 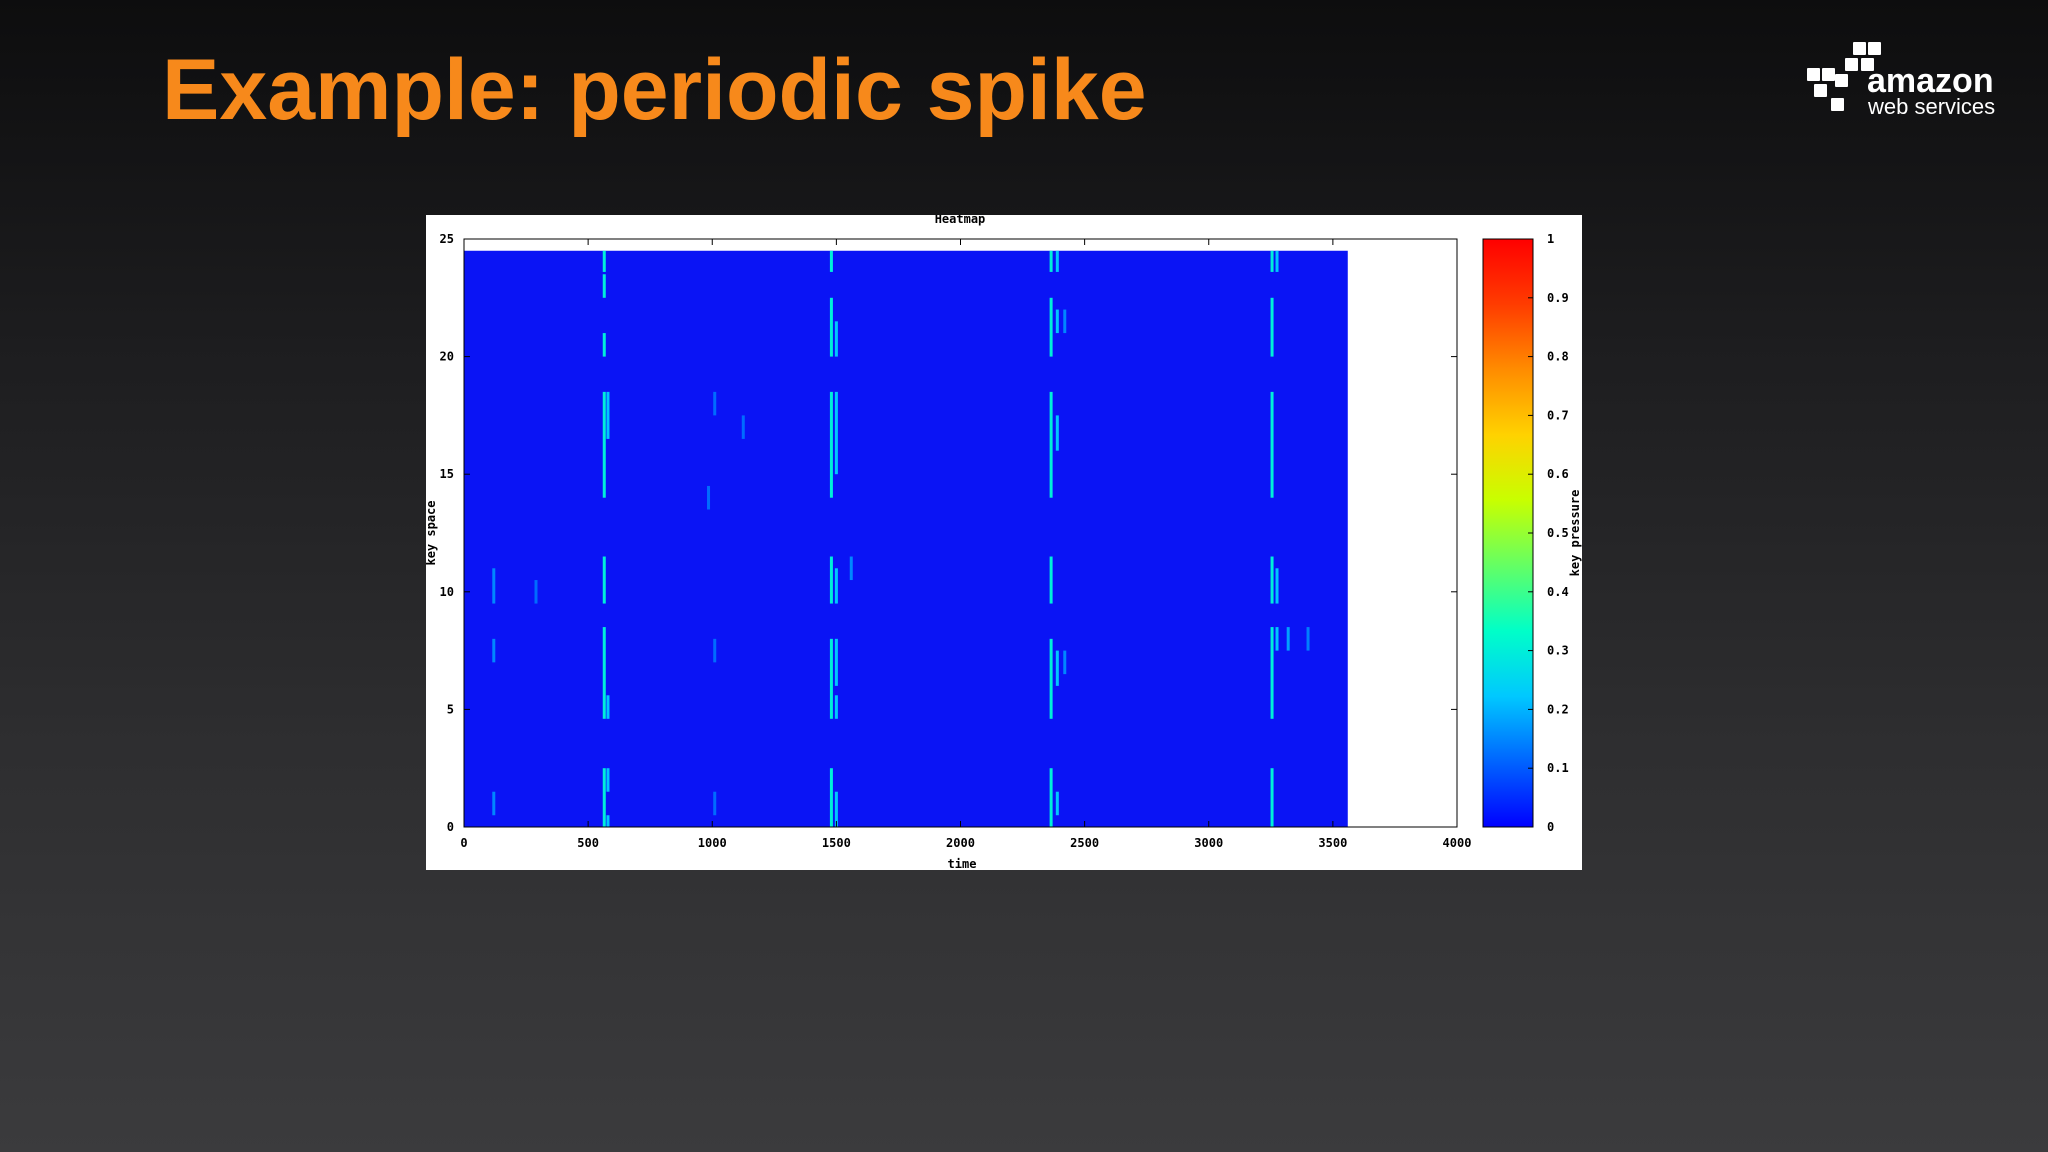 What do you see at coordinates (1508, 533) in the screenshot?
I see `colorbar` at bounding box center [1508, 533].